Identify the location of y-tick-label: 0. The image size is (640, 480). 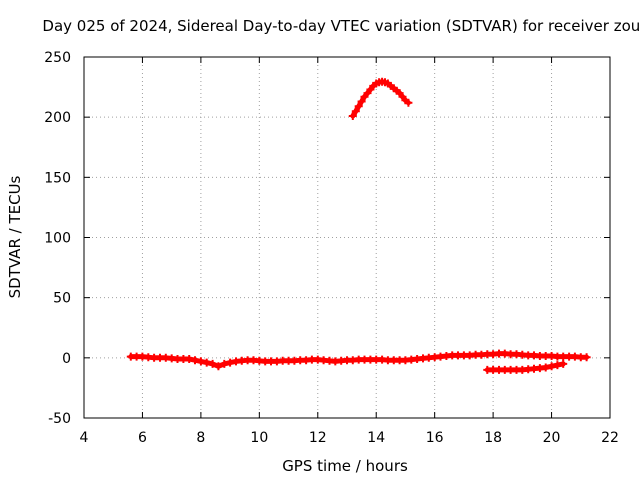
(66, 359).